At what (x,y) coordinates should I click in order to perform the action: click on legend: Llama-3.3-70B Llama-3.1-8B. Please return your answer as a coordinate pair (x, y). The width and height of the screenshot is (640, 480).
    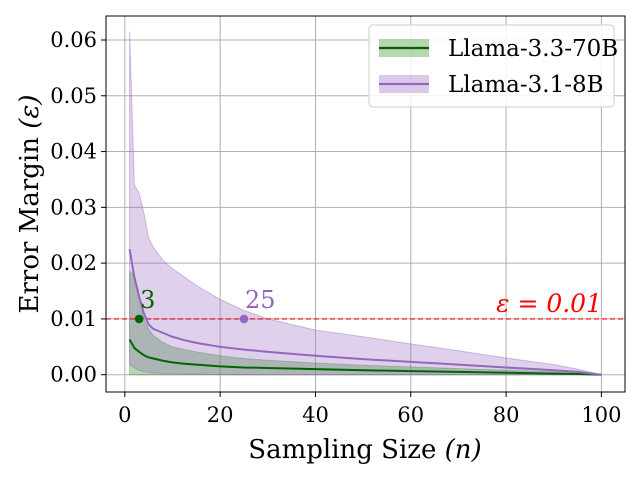
    Looking at the image, I should click on (493, 66).